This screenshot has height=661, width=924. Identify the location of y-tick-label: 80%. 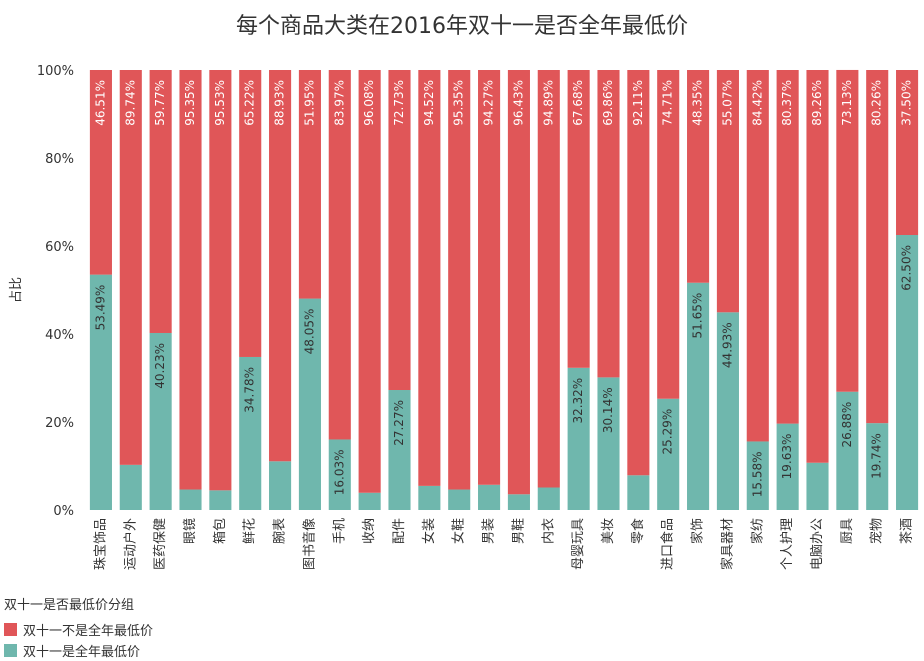
(59, 159).